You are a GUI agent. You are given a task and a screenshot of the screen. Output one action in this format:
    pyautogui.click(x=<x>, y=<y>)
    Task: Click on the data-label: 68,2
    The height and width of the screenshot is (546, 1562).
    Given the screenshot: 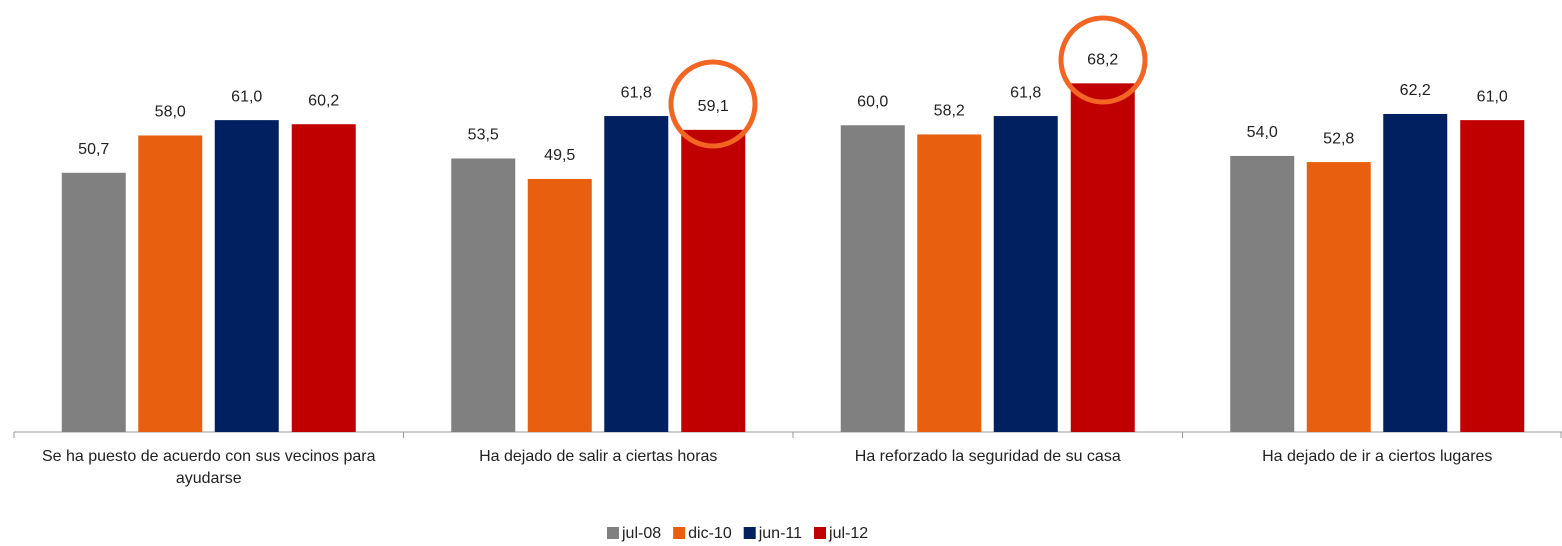 What is the action you would take?
    pyautogui.click(x=1102, y=60)
    